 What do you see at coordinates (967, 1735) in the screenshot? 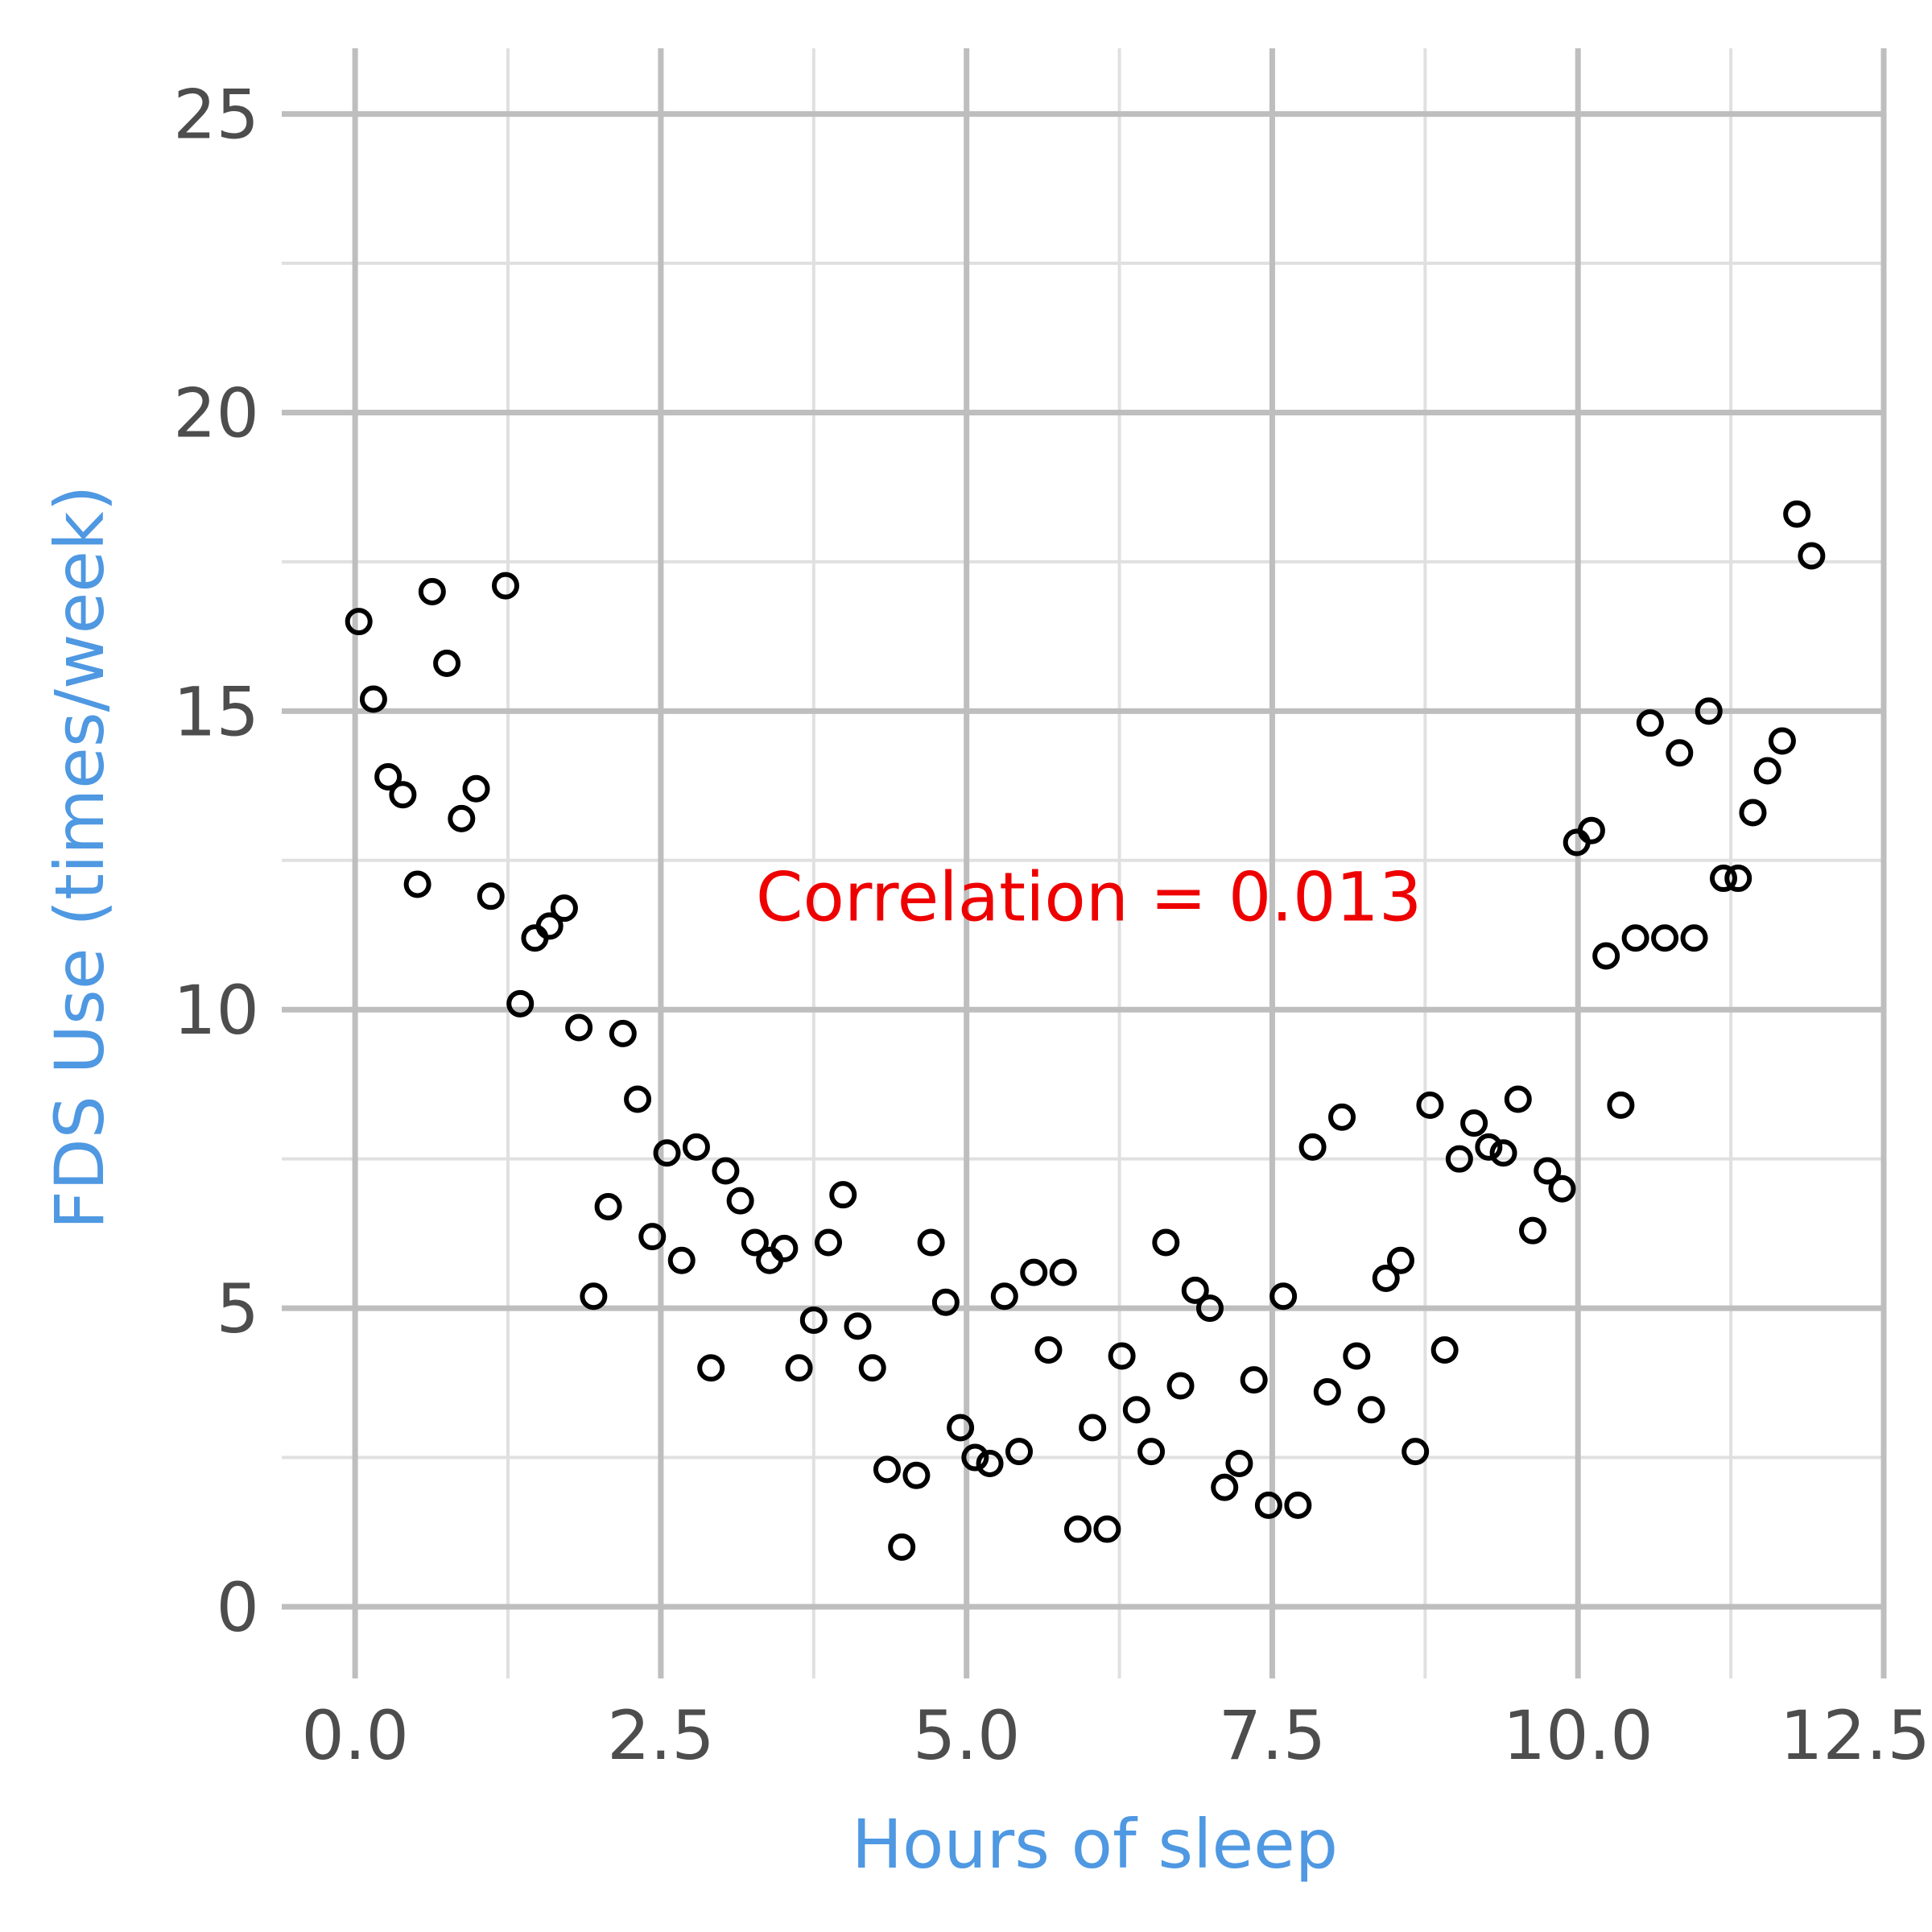
I see `x-tick-label: 5.0` at bounding box center [967, 1735].